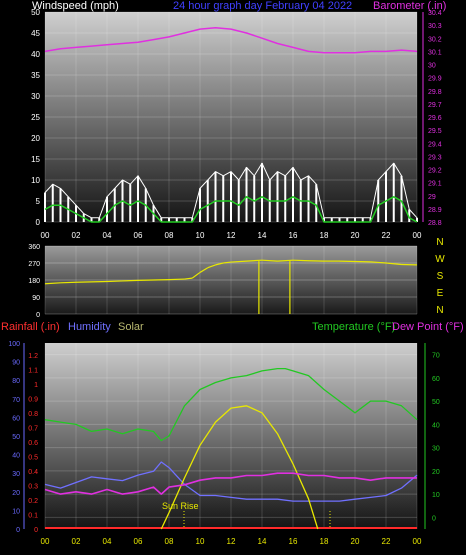  Describe the element at coordinates (16, 456) in the screenshot. I see `humidity-y-tick-label: 40` at that location.